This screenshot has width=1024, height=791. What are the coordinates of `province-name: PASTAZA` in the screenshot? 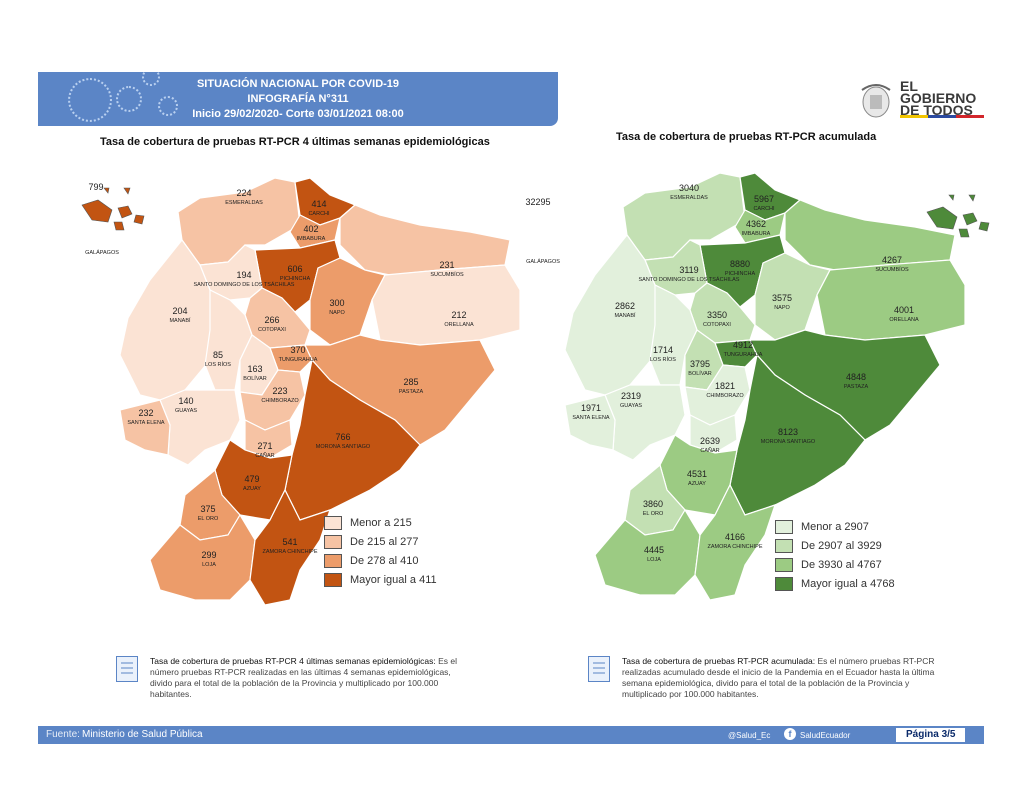 It's located at (411, 392).